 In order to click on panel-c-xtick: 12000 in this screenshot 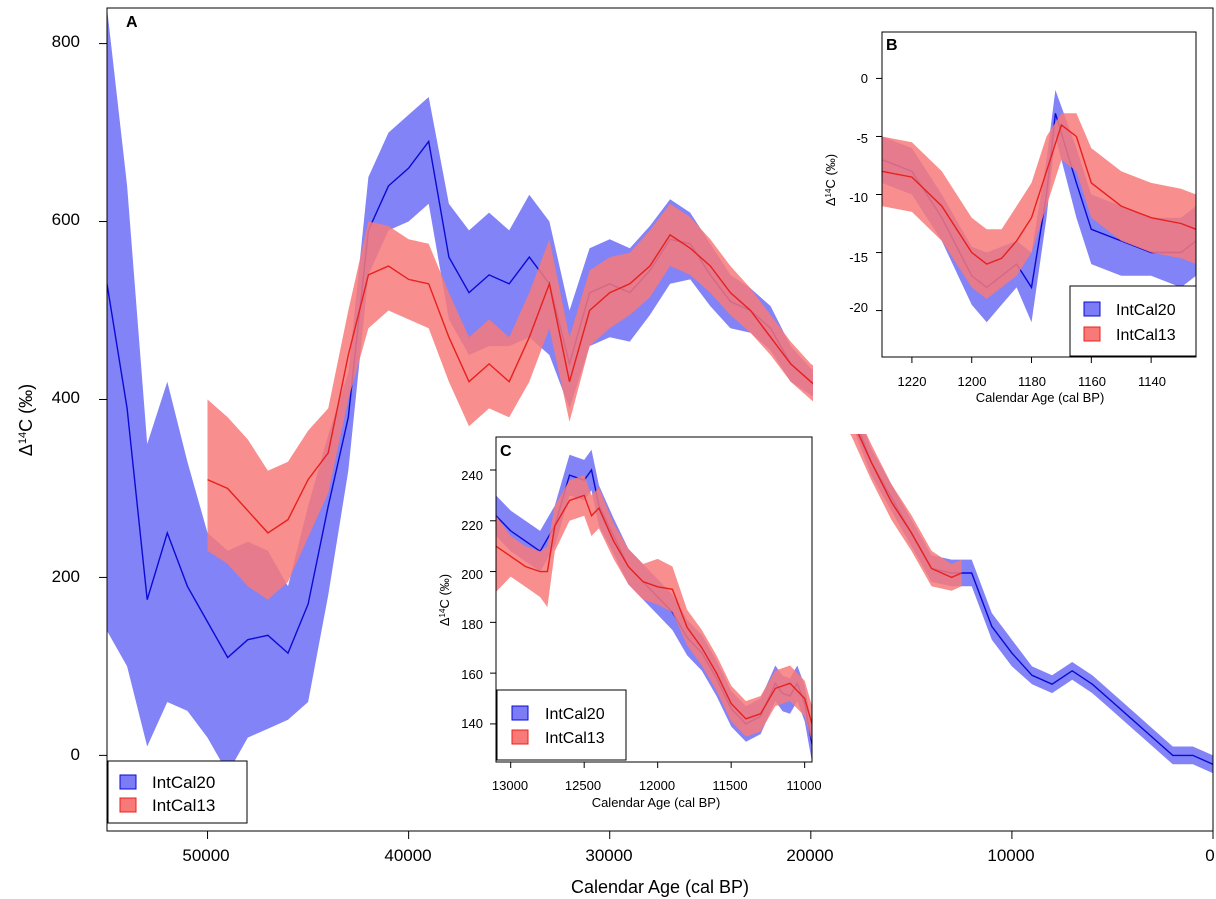, I will do `click(657, 785)`.